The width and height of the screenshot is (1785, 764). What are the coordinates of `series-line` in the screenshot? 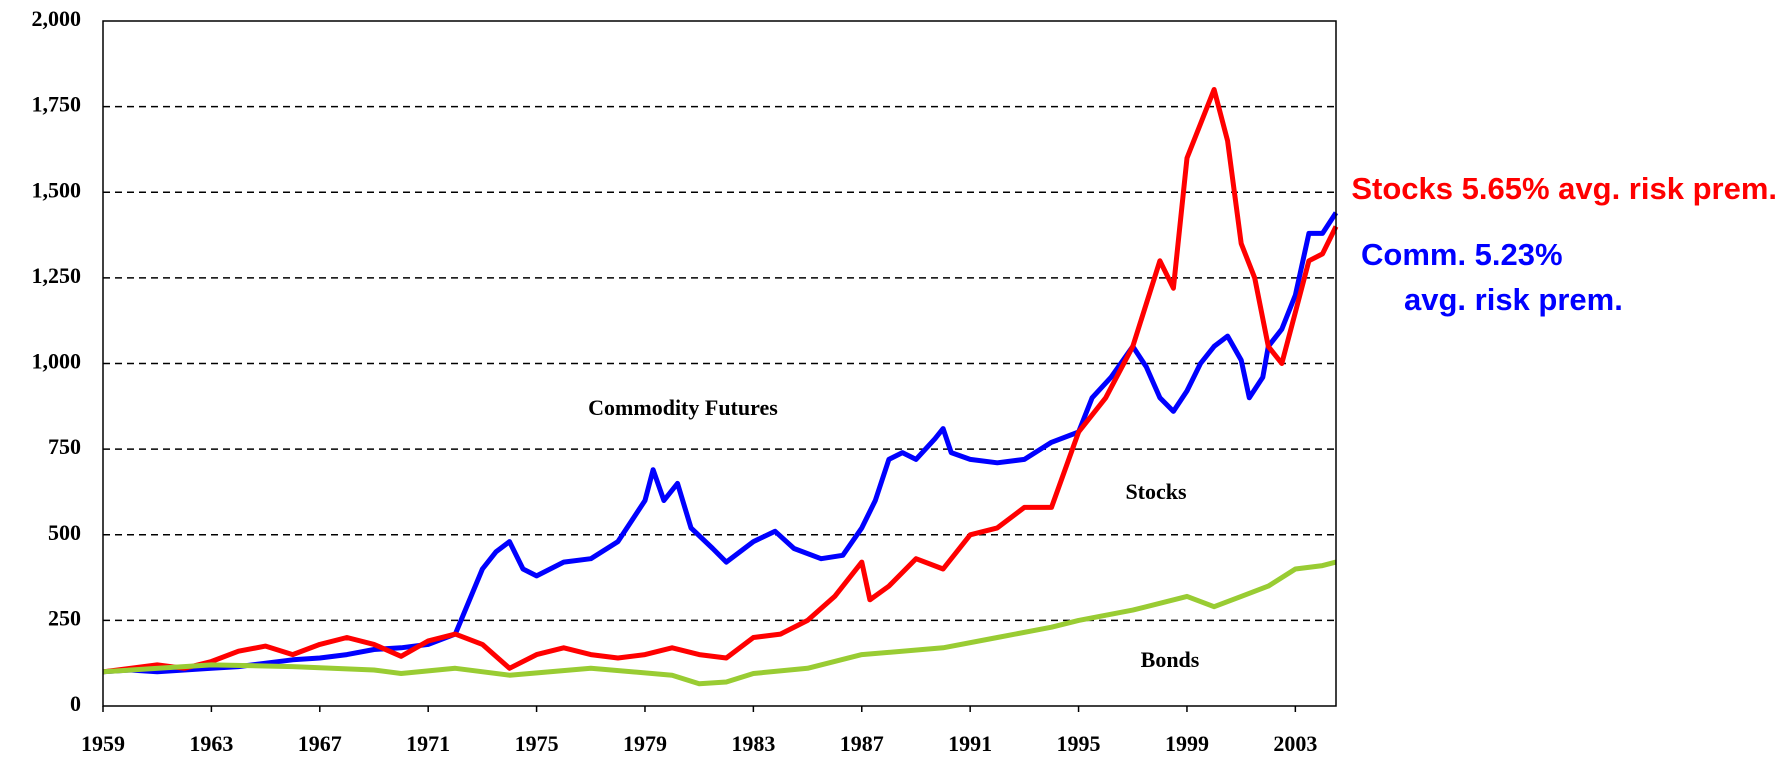 It's located at (719, 623).